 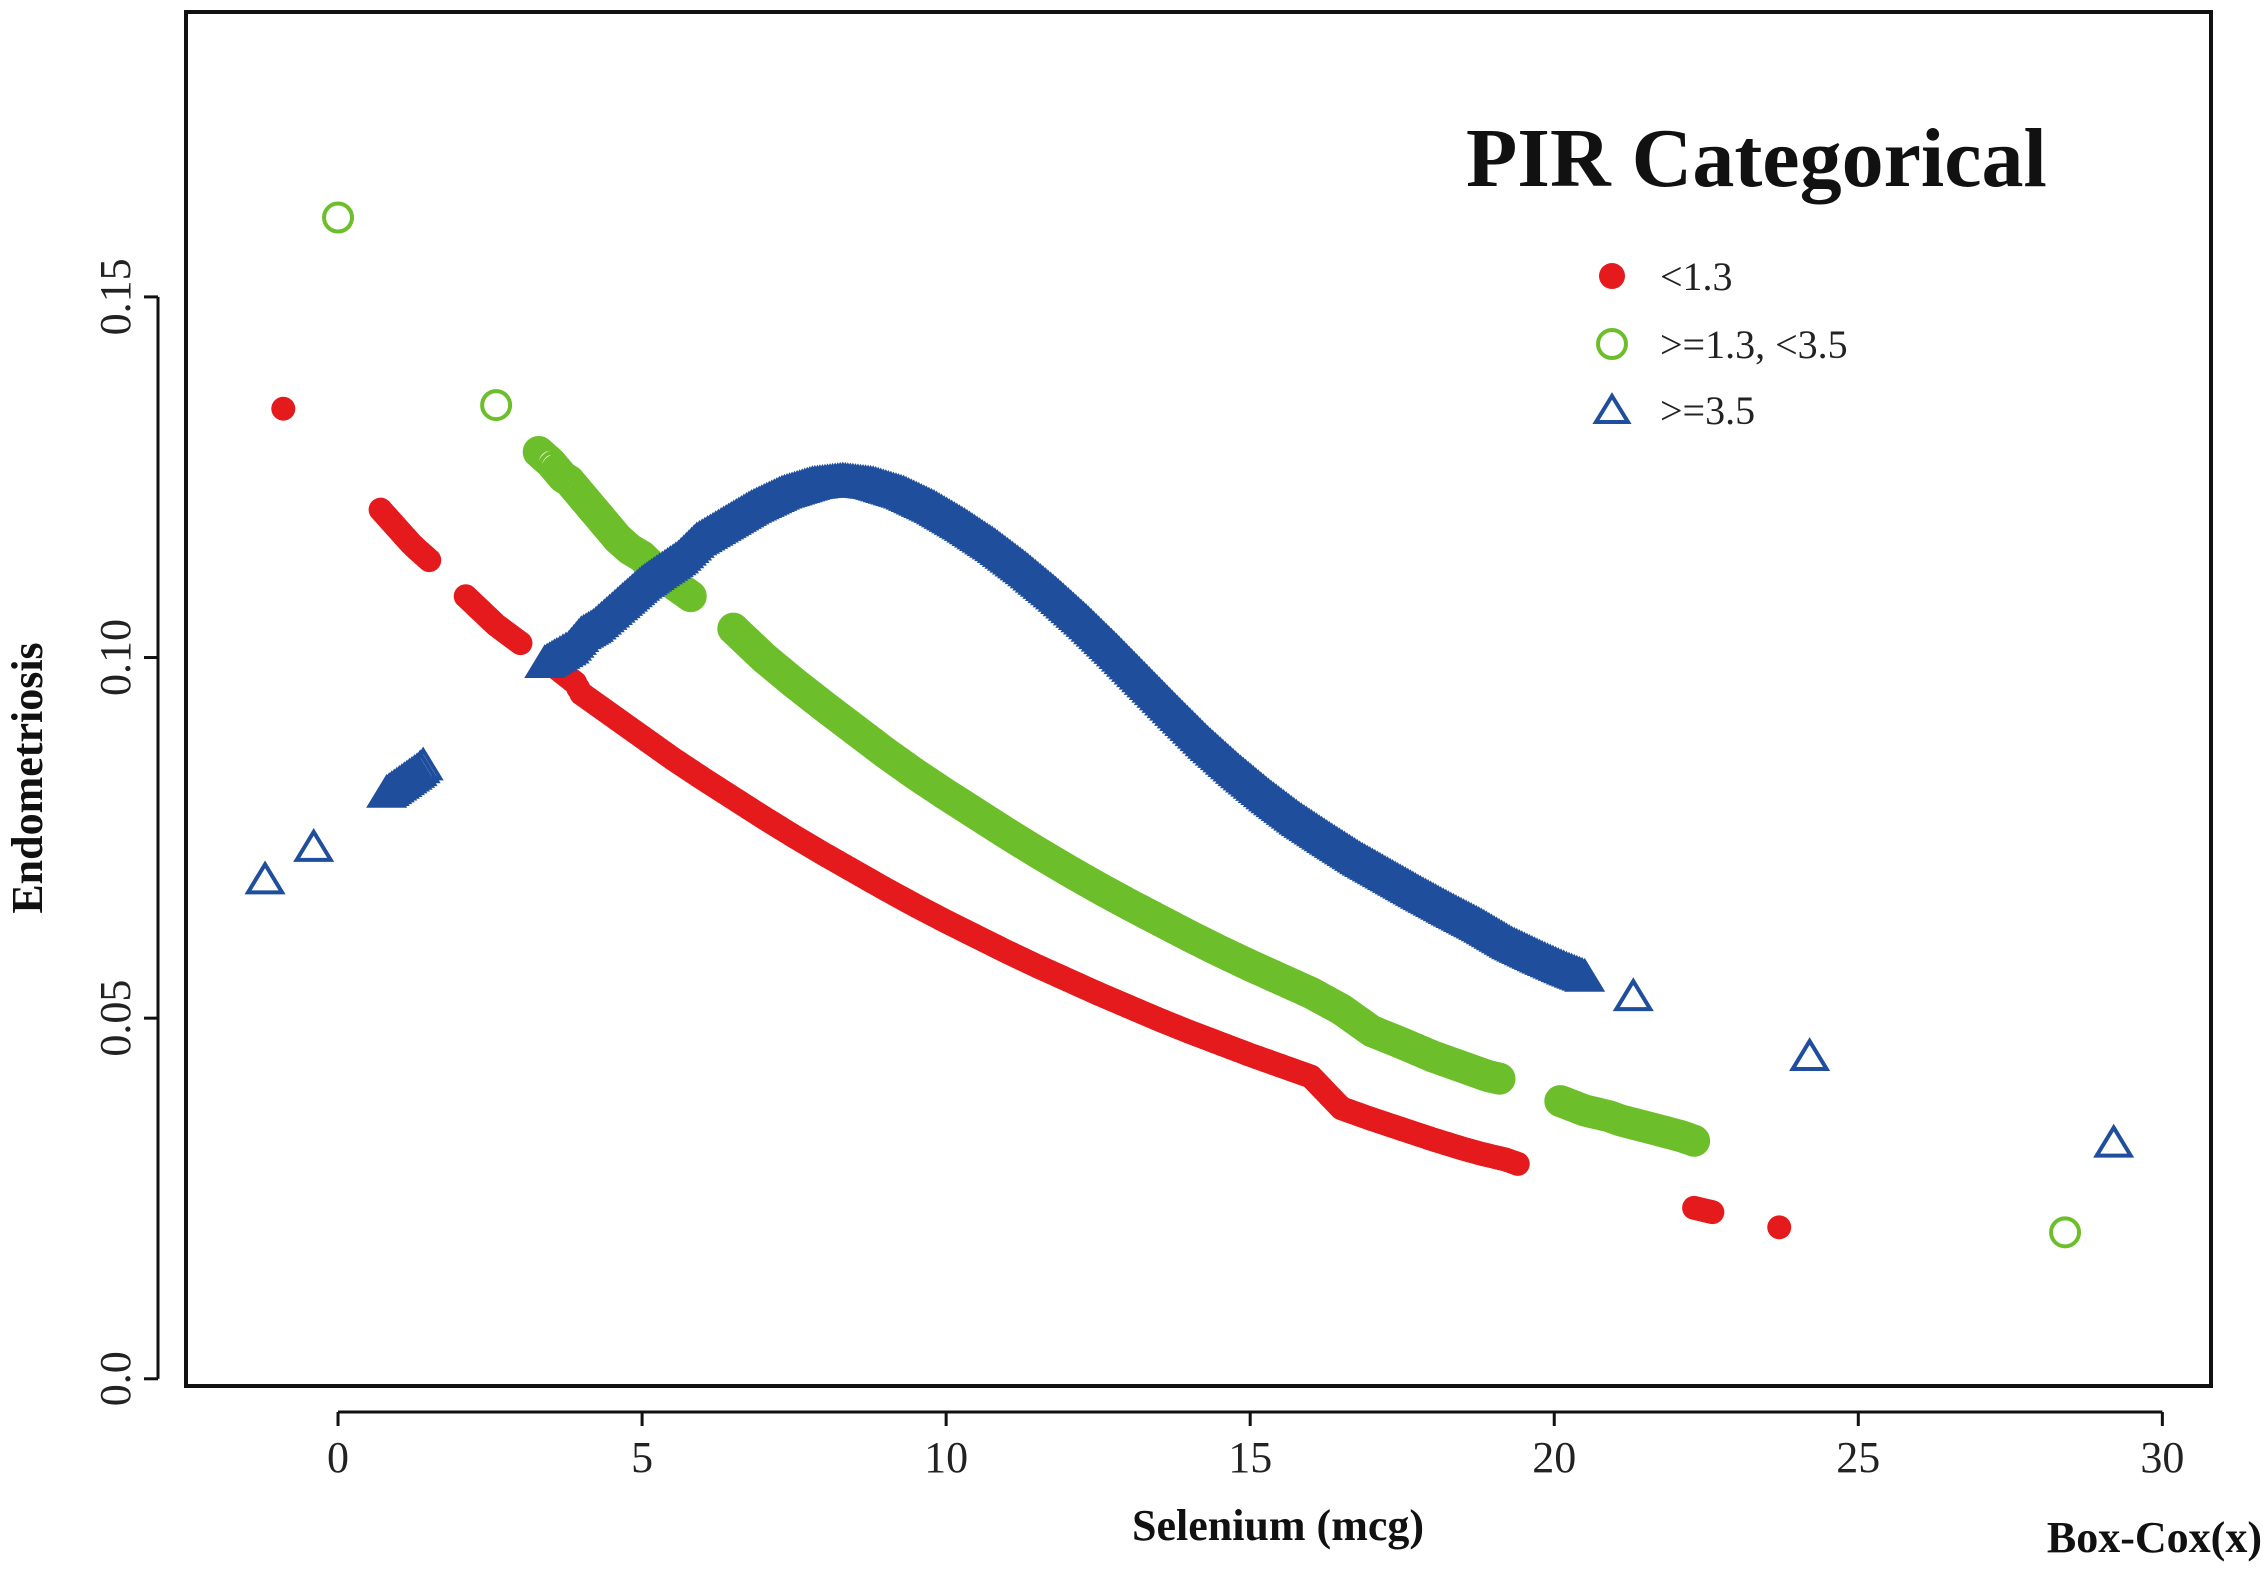 What do you see at coordinates (115, 657) in the screenshot?
I see `y-tick-label: 0.10` at bounding box center [115, 657].